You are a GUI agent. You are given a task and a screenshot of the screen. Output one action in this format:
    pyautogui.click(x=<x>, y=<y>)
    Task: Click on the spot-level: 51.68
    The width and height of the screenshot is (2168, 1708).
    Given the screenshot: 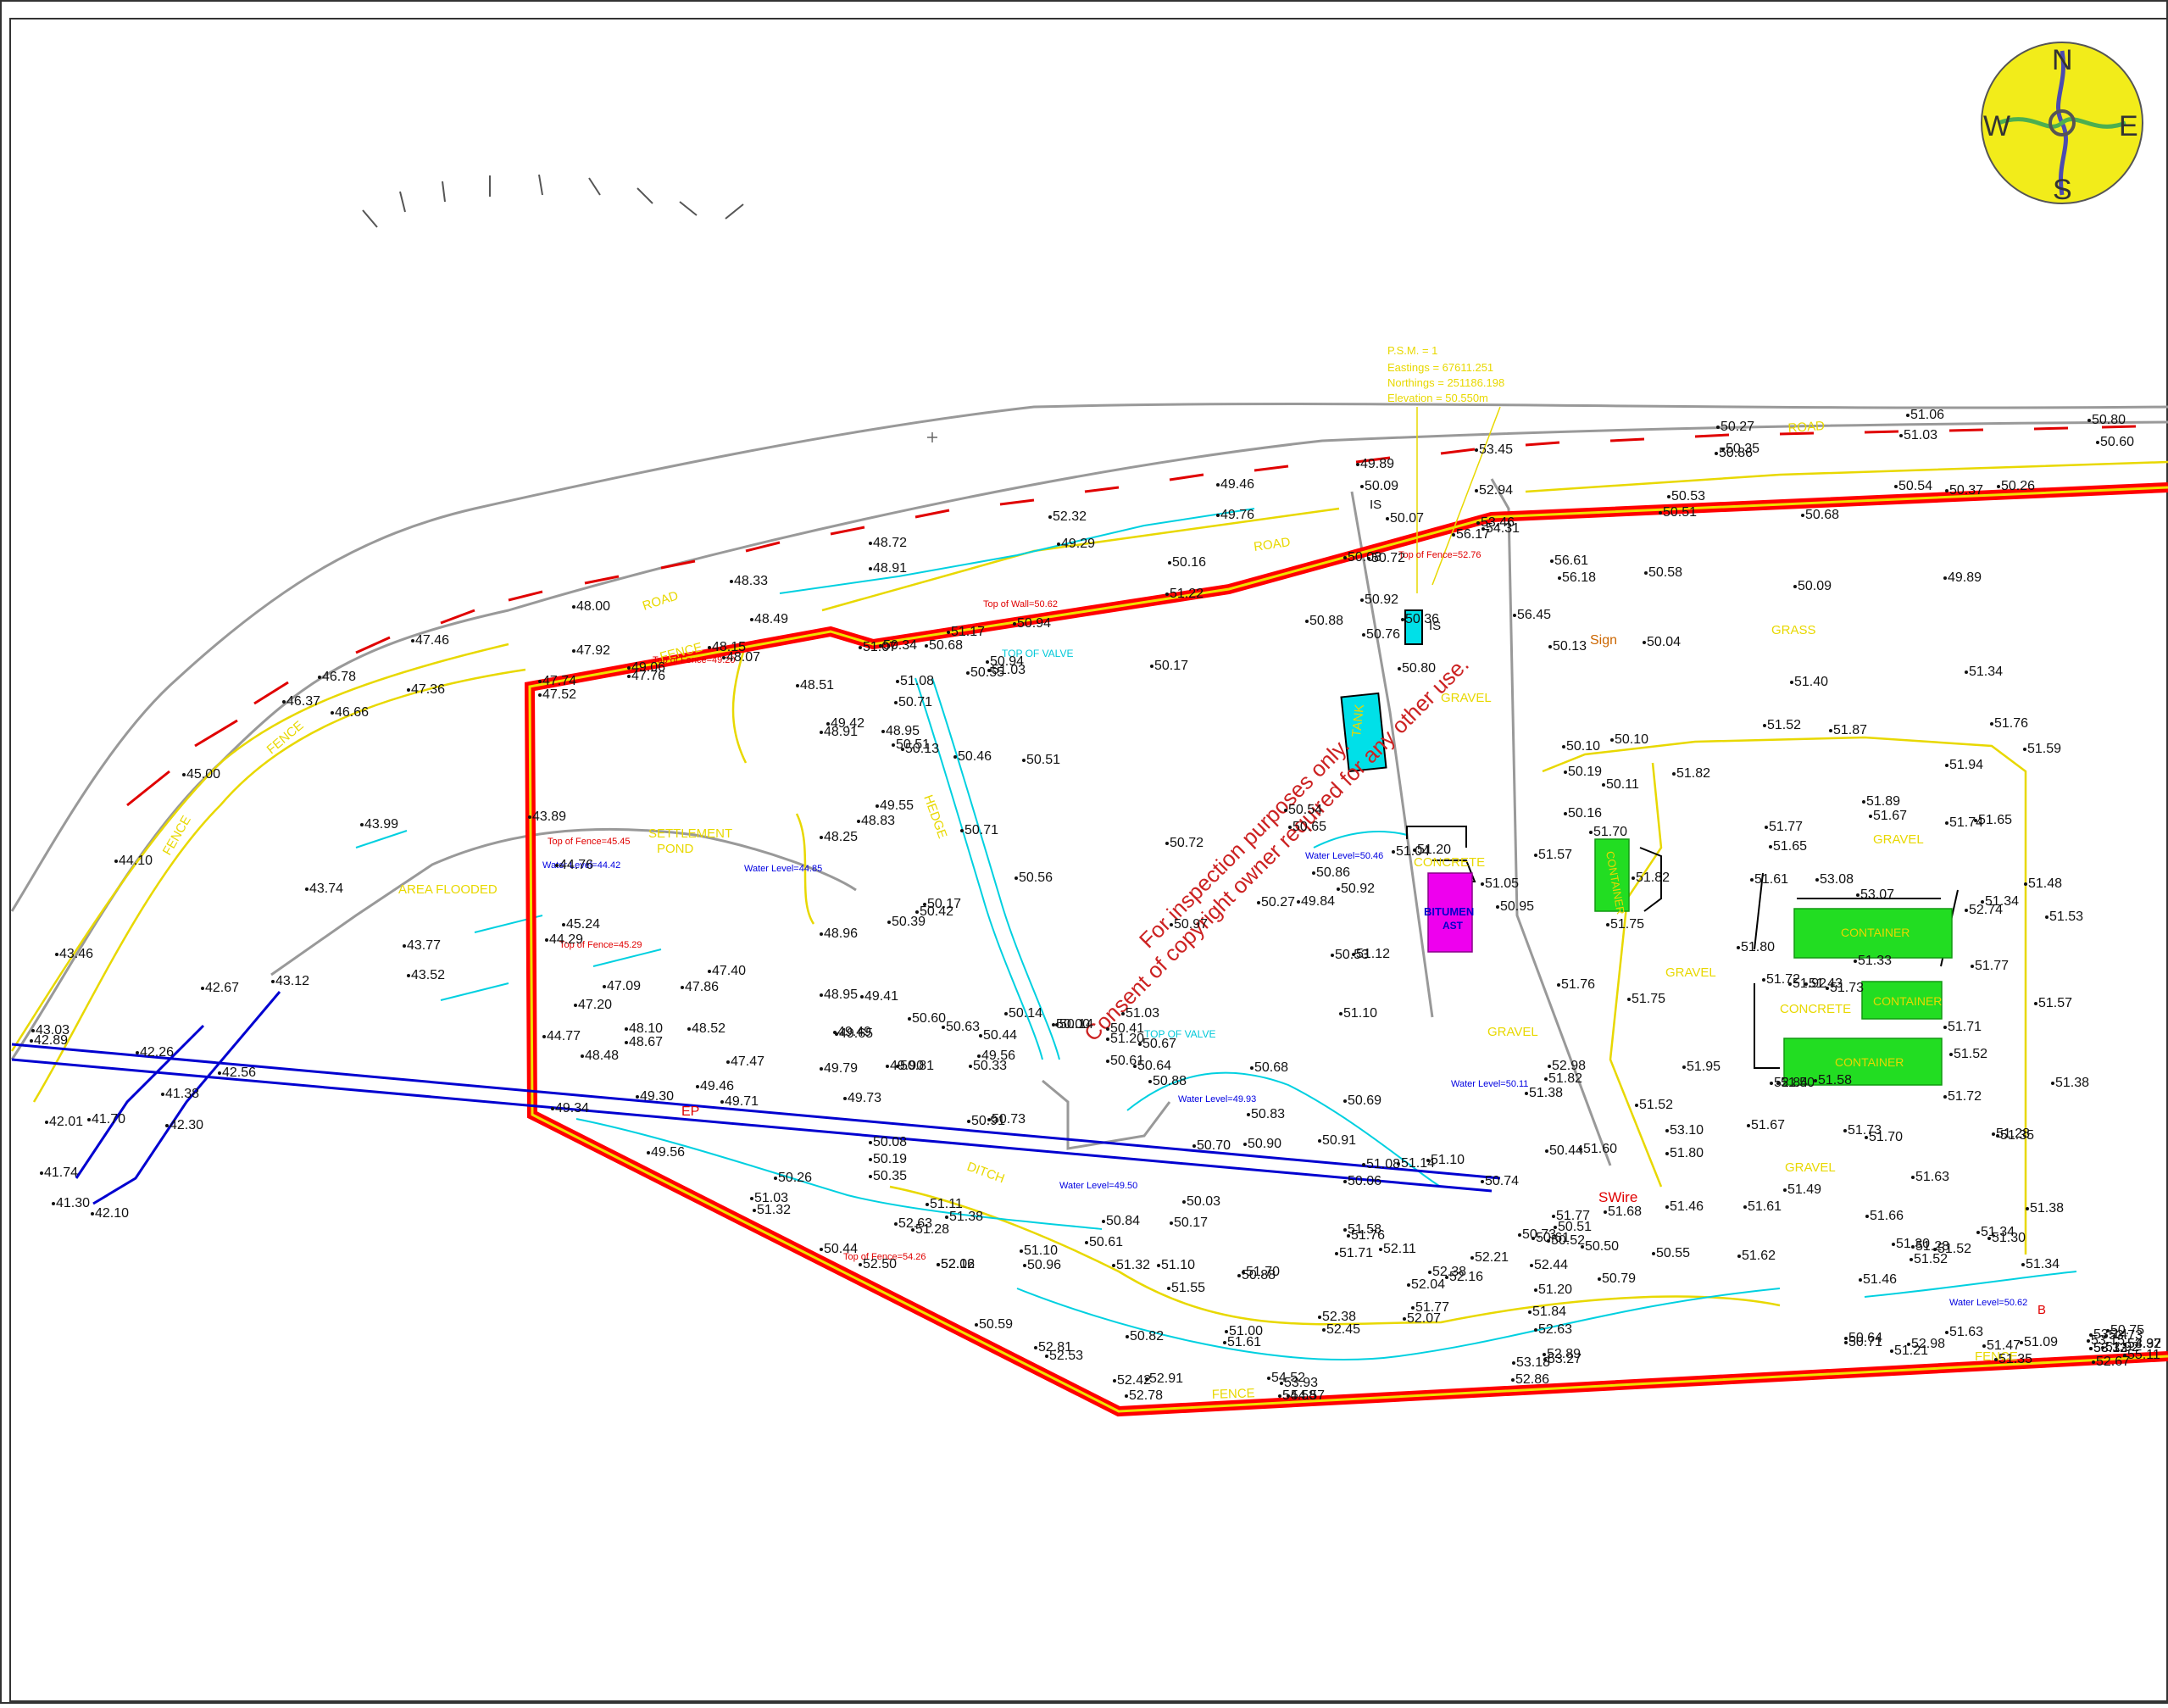 What is the action you would take?
    pyautogui.click(x=1625, y=1212)
    